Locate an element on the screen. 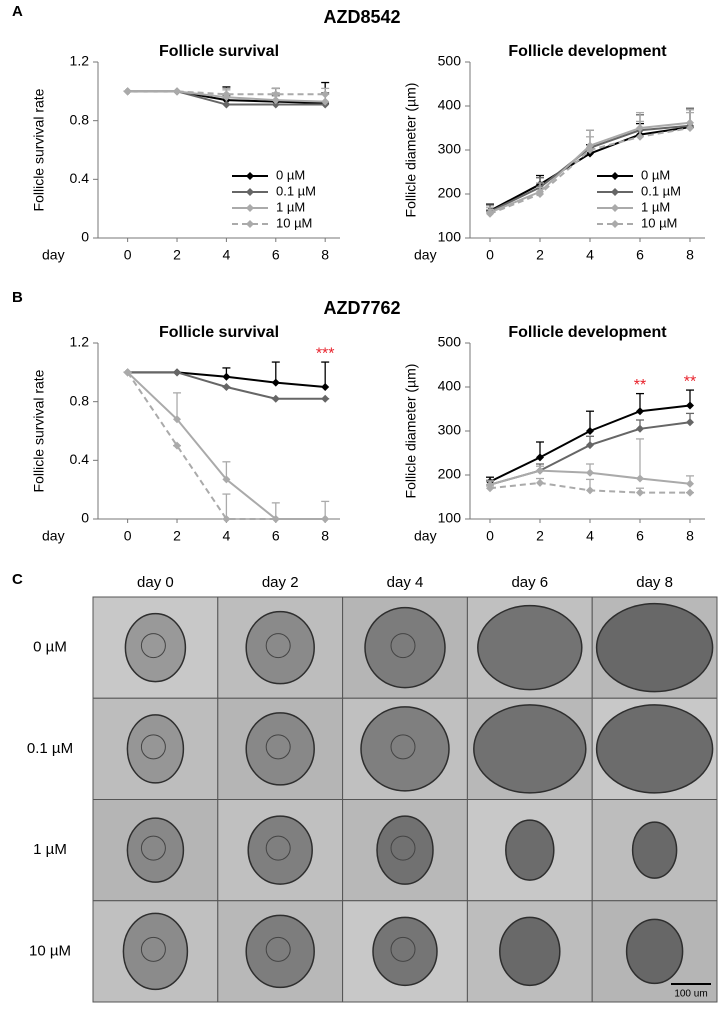  x-tick-label: 2 is located at coordinates (177, 536).